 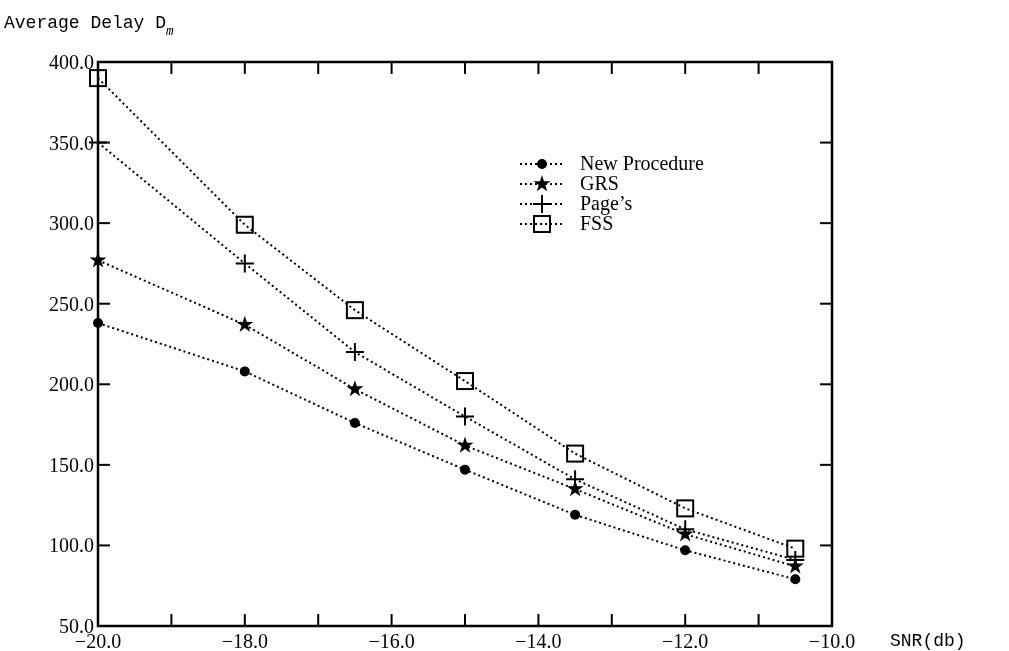 What do you see at coordinates (606, 203) in the screenshot?
I see `legend-label: Page’s` at bounding box center [606, 203].